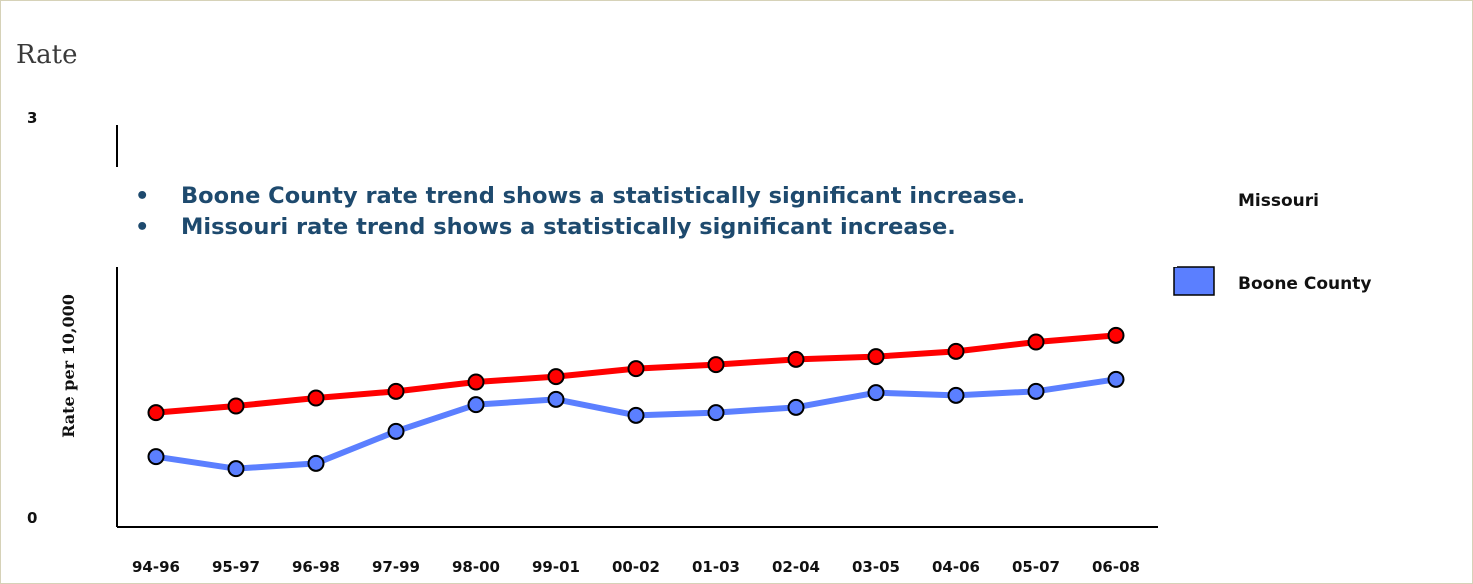 The width and height of the screenshot is (1473, 584). Describe the element at coordinates (156, 567) in the screenshot. I see `x-tick-label: 94-96` at that location.